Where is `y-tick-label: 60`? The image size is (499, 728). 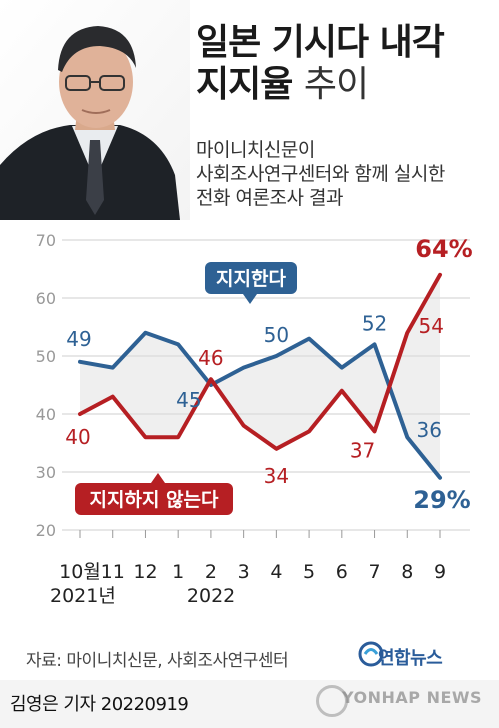
y-tick-label: 60 is located at coordinates (46, 298).